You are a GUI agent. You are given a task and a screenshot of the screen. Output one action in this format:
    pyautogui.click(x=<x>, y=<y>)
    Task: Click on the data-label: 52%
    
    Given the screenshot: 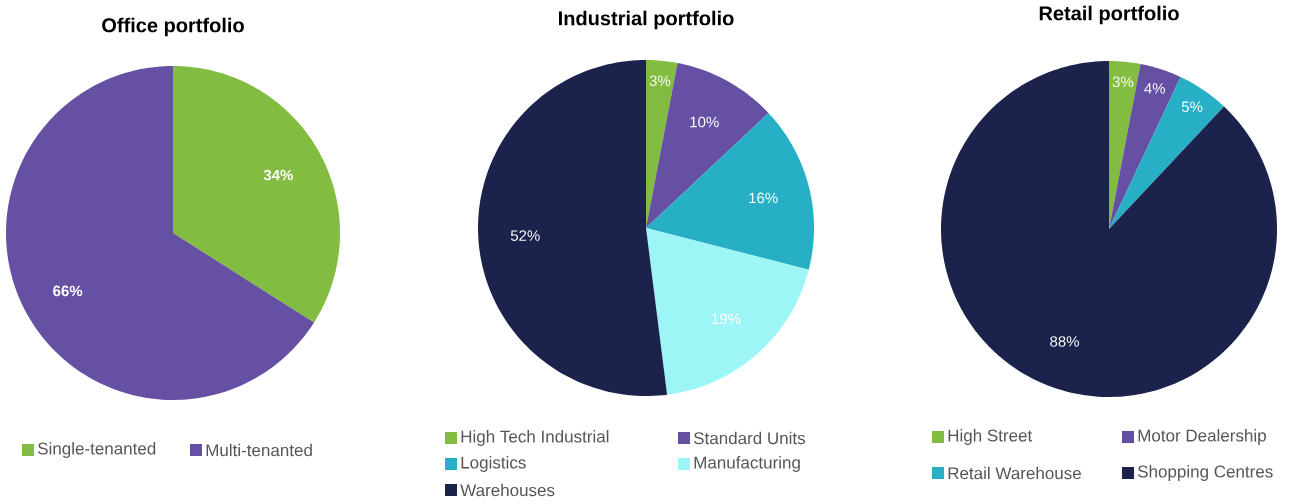 What is the action you would take?
    pyautogui.click(x=525, y=235)
    